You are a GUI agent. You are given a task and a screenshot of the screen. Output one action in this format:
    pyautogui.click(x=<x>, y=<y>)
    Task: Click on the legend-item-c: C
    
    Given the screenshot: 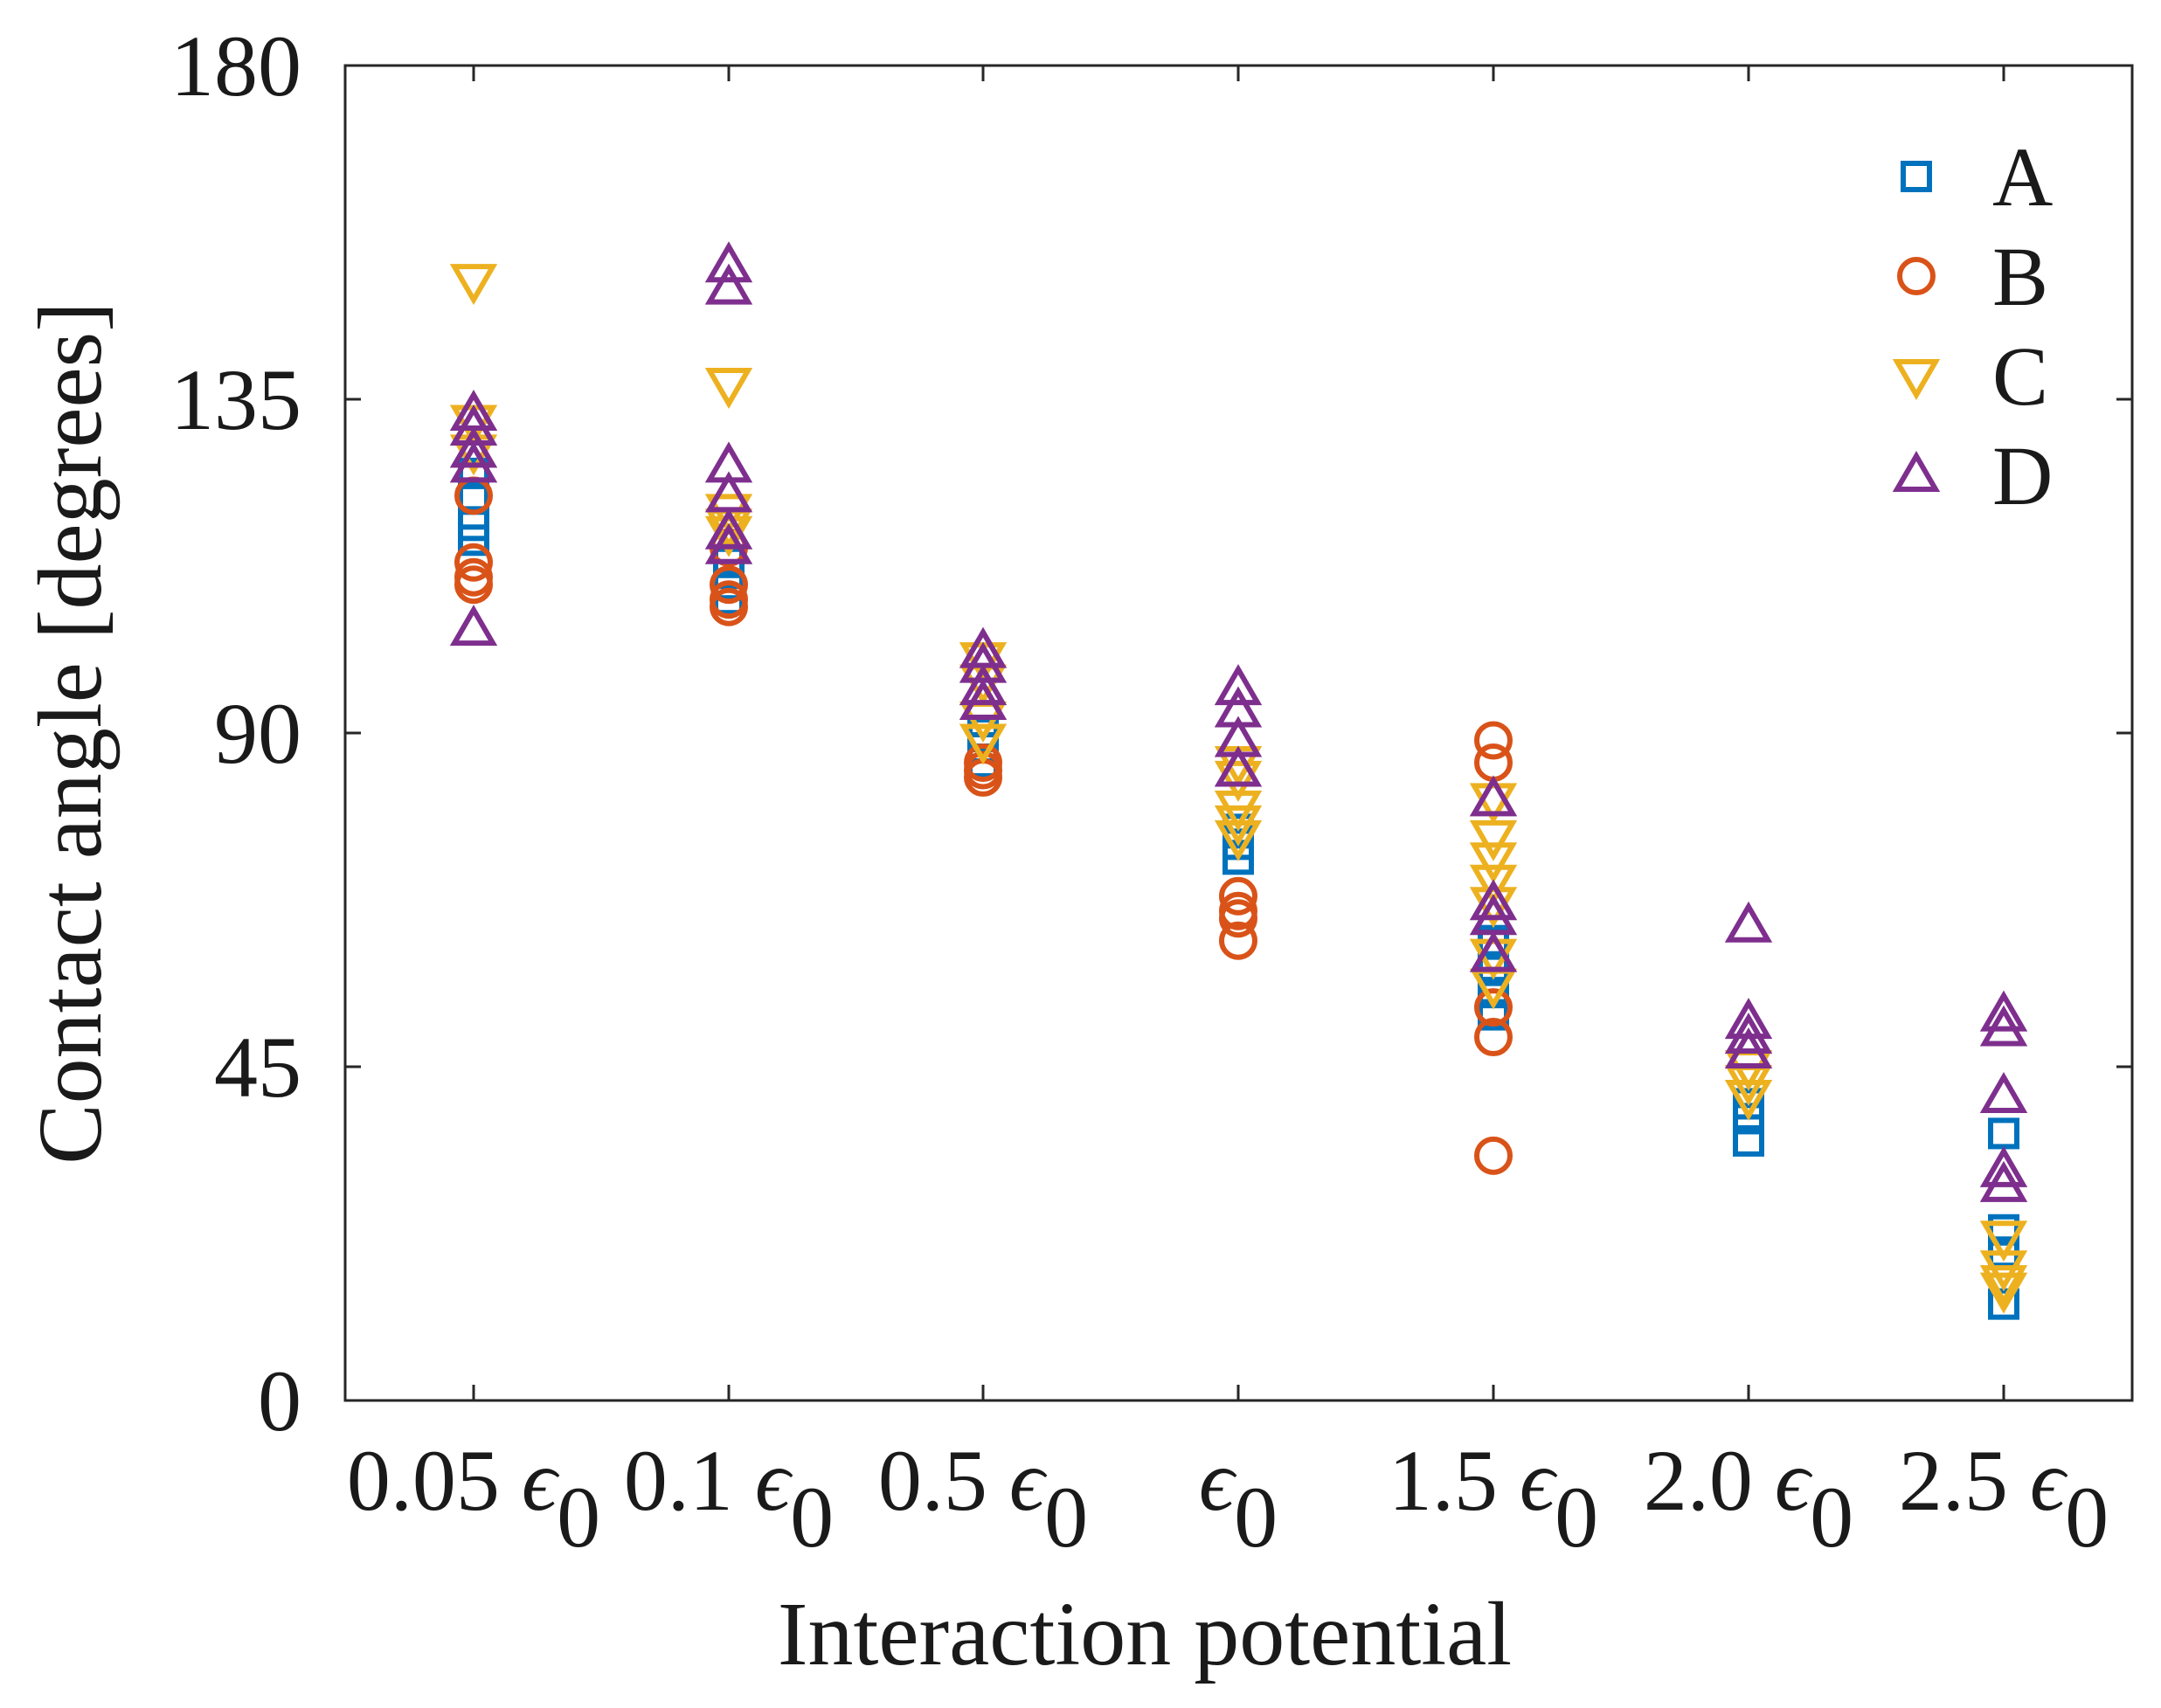 What is the action you would take?
    pyautogui.click(x=1970, y=376)
    